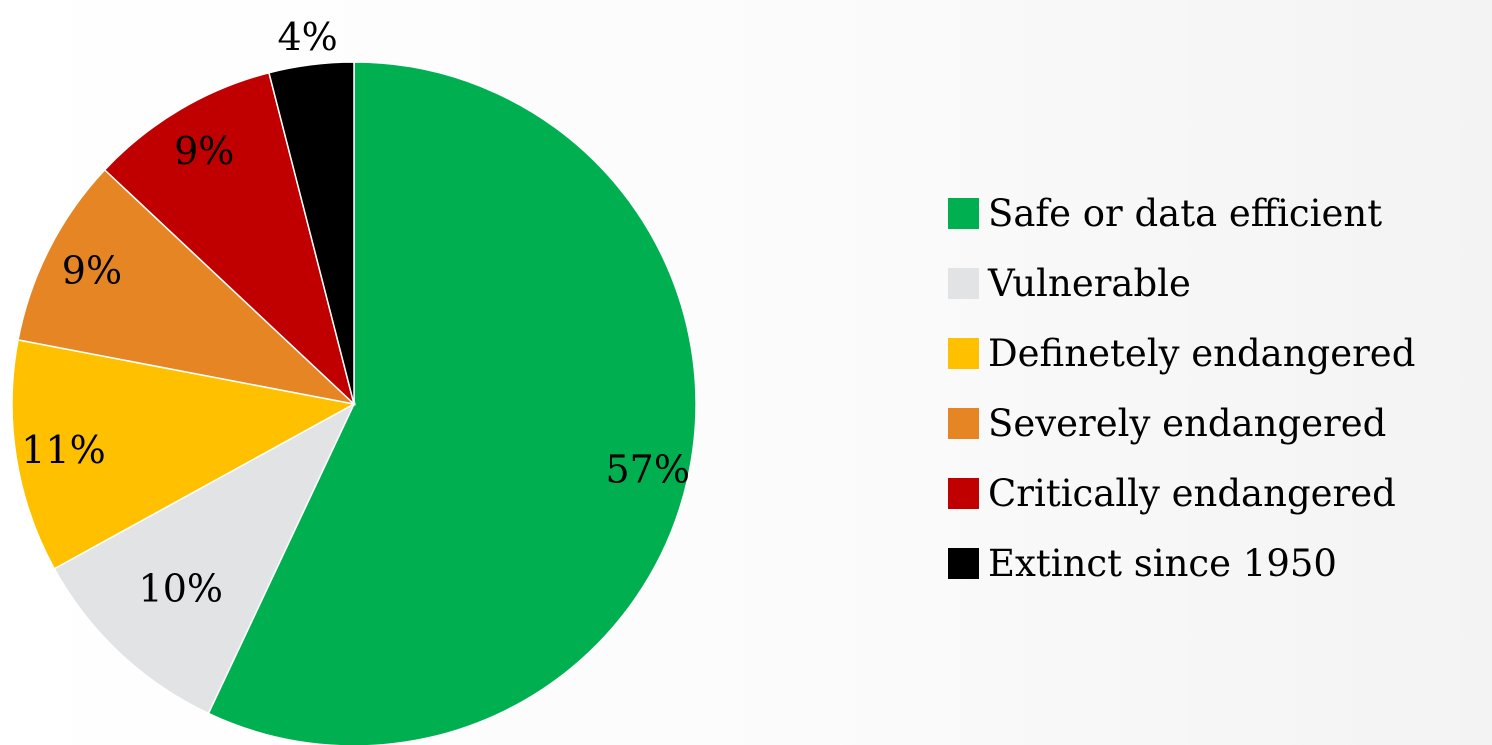 Image resolution: width=1492 pixels, height=745 pixels. Describe the element at coordinates (647, 470) in the screenshot. I see `slice-value-label: 57%` at that location.